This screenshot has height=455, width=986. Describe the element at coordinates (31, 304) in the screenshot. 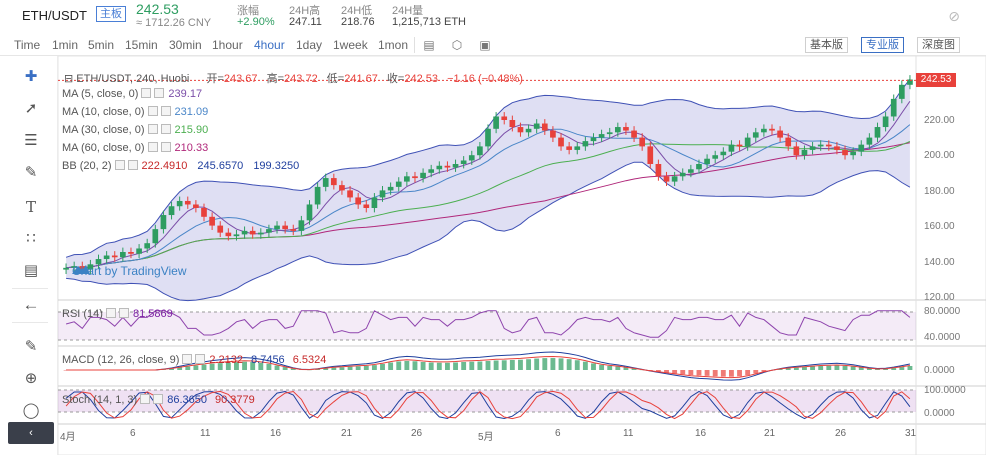

I see `back-arrow-icon: ←` at that location.